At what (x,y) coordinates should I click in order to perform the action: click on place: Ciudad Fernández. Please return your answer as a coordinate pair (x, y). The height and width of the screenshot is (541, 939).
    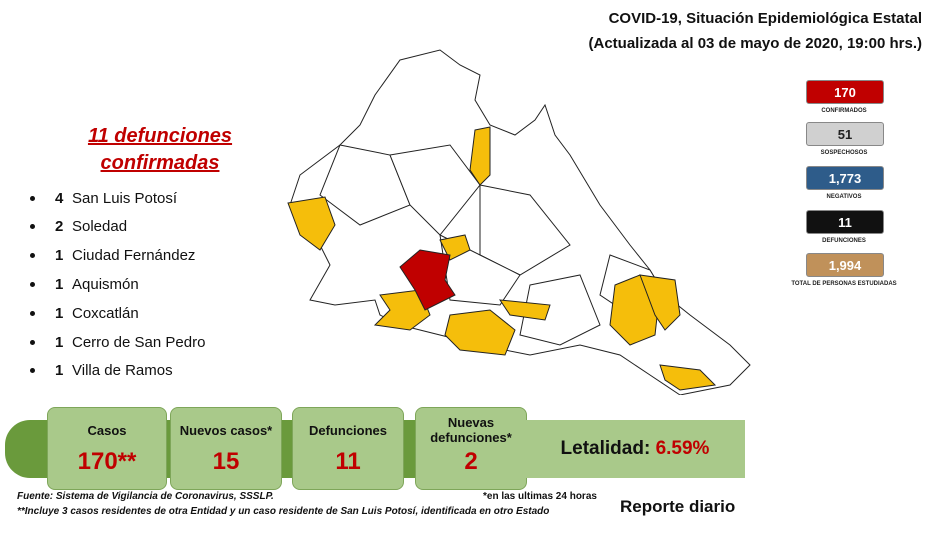
    Looking at the image, I should click on (134, 256).